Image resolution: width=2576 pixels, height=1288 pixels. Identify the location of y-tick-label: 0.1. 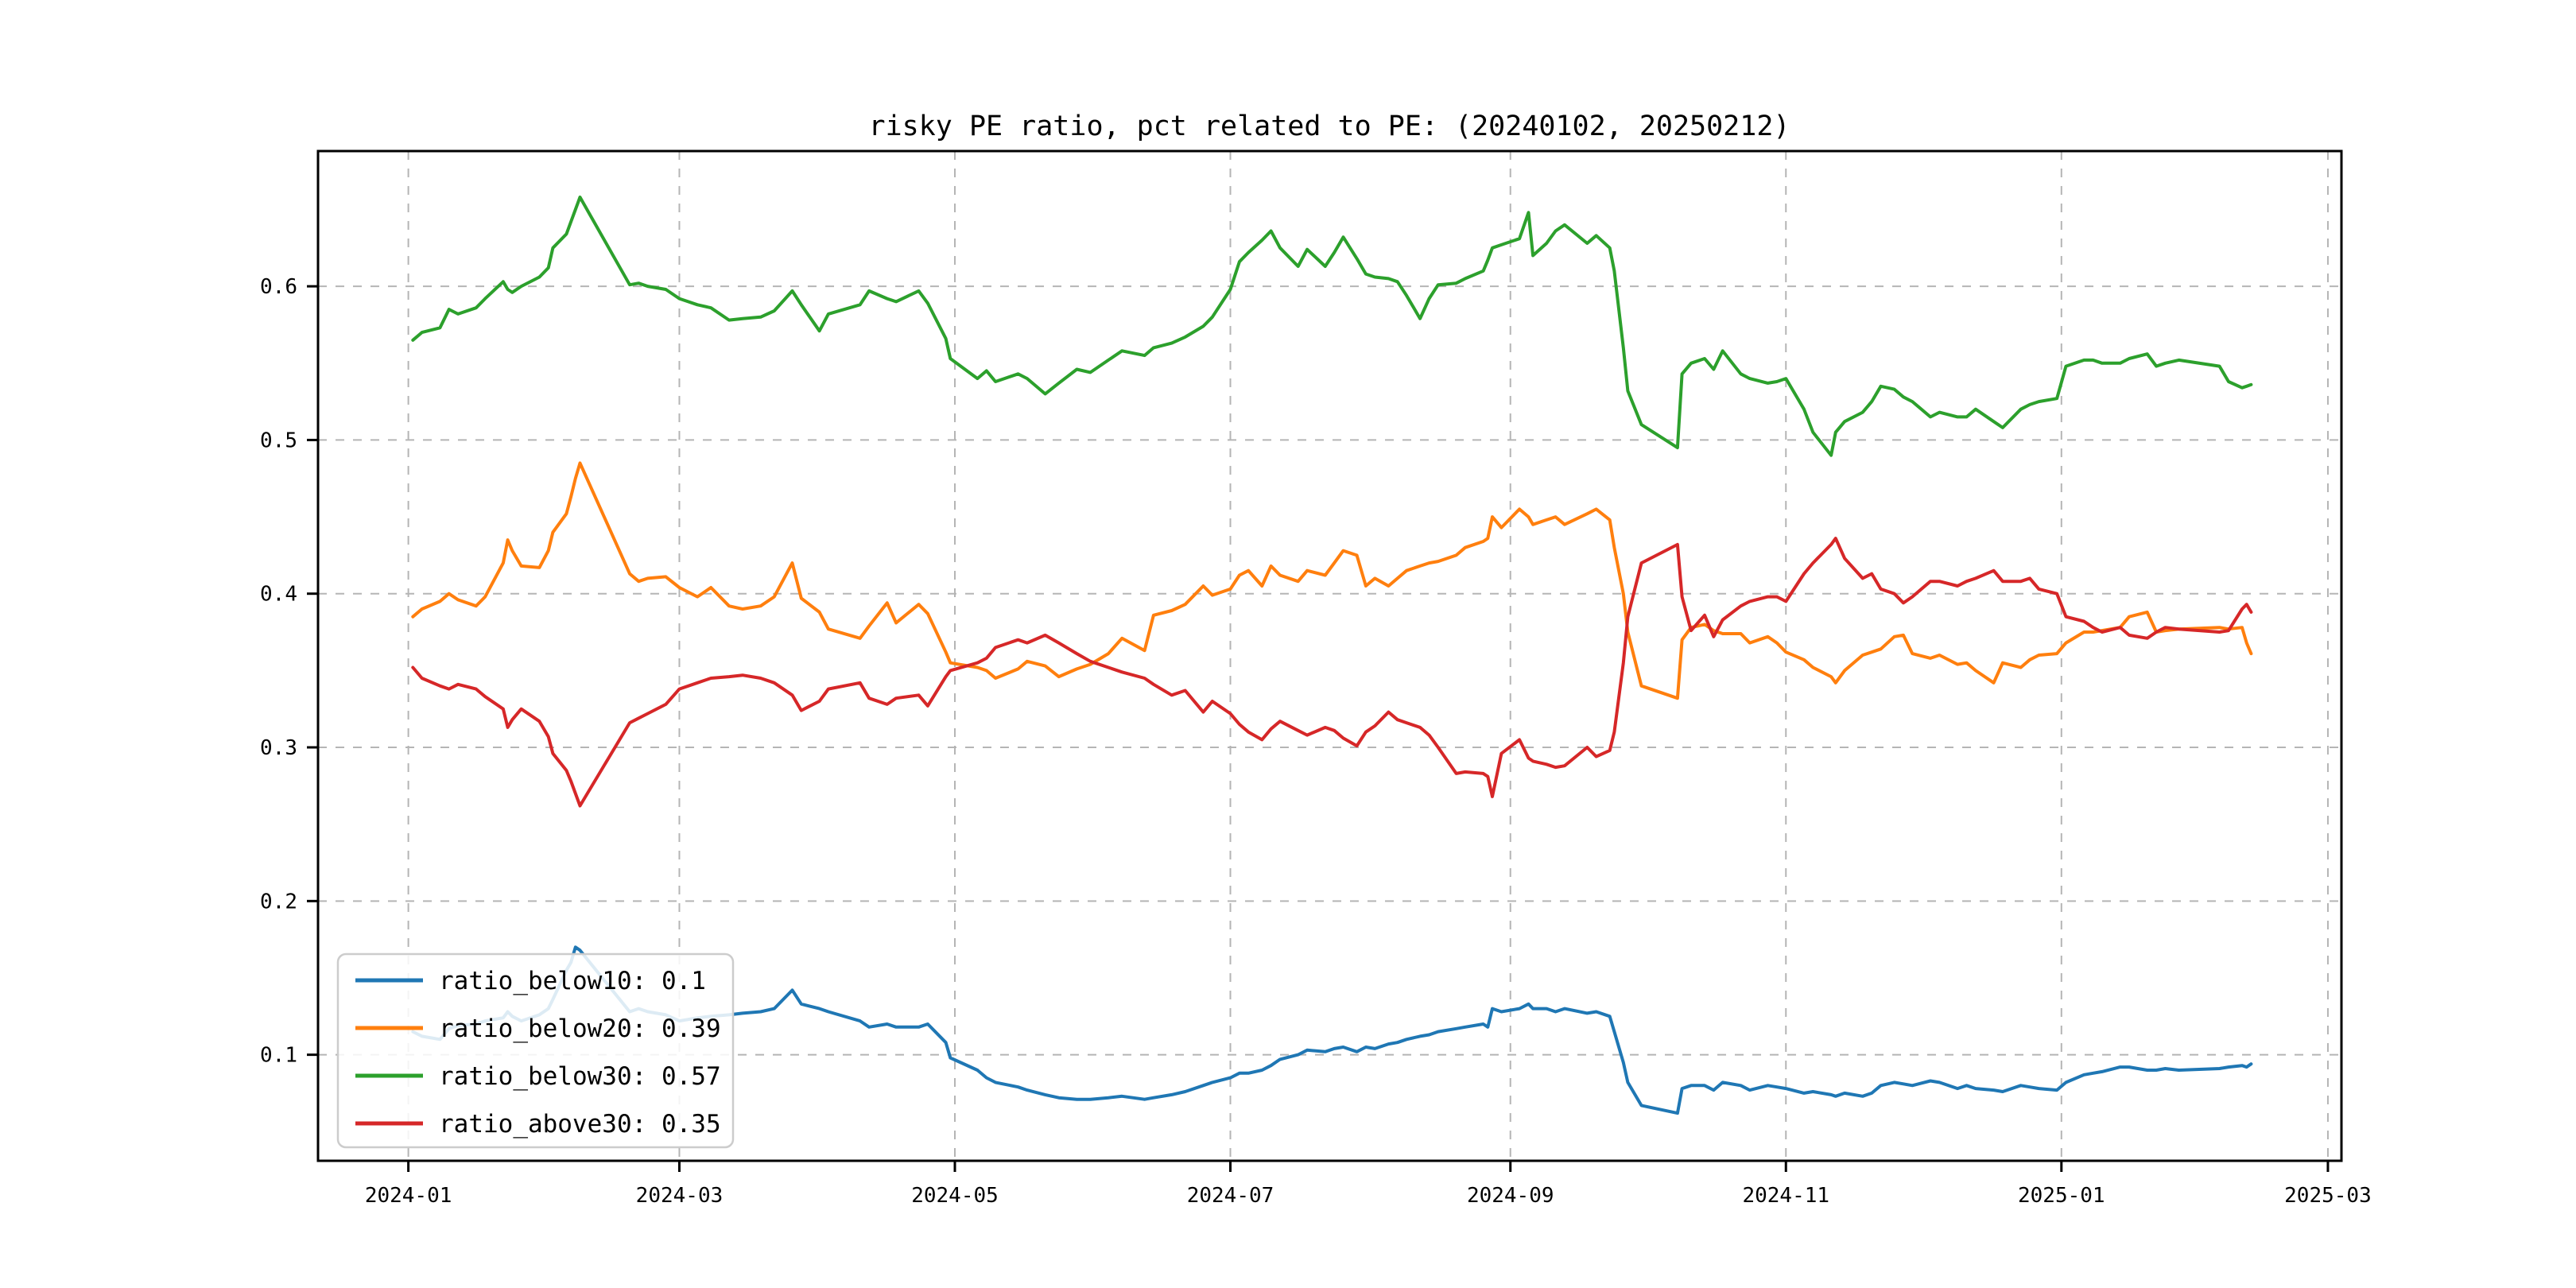
(279, 1056).